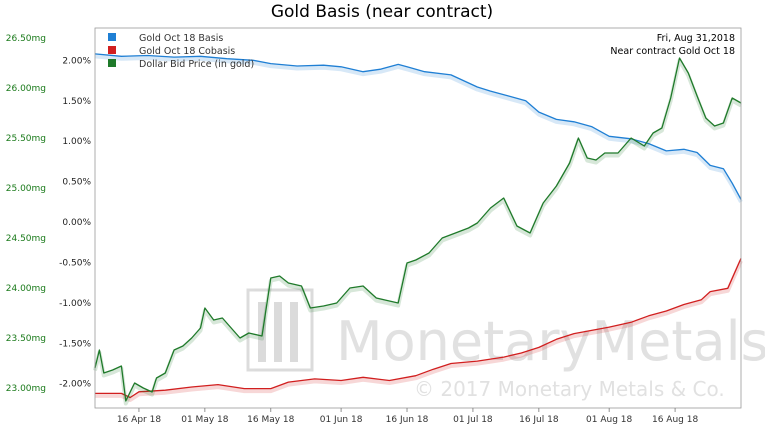 Image resolution: width=765 pixels, height=425 pixels. Describe the element at coordinates (112, 50) in the screenshot. I see `legend-swatch-cobasis` at that location.